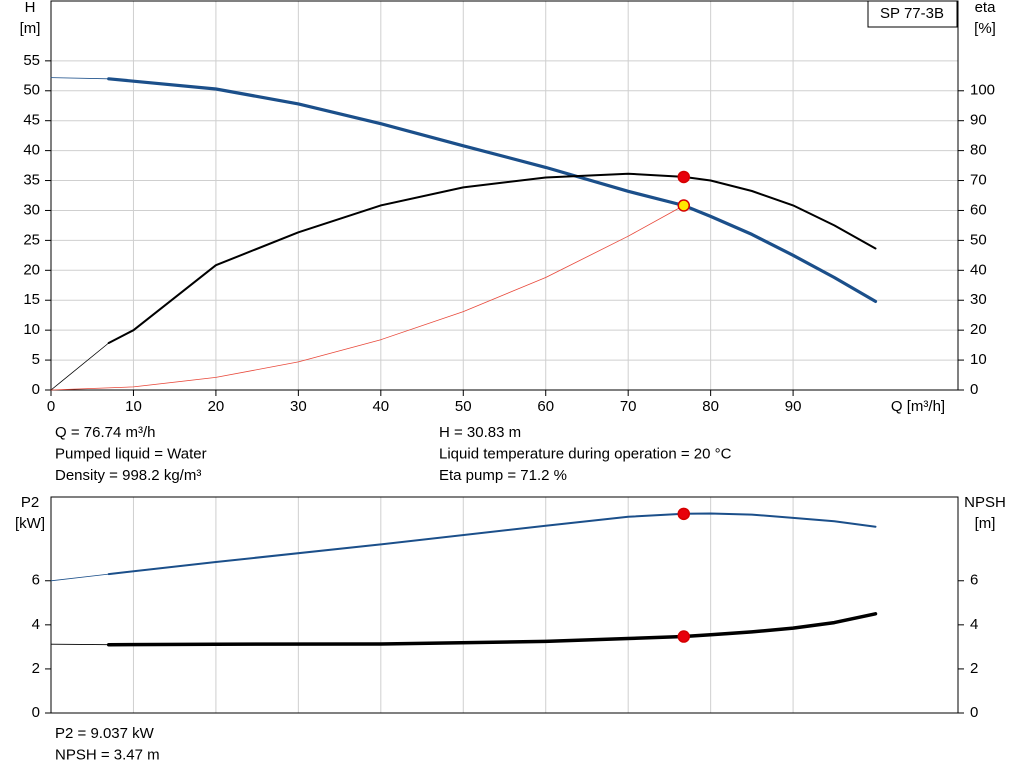 The image size is (1024, 781). I want to click on y2-tick-label: 100, so click(982, 90).